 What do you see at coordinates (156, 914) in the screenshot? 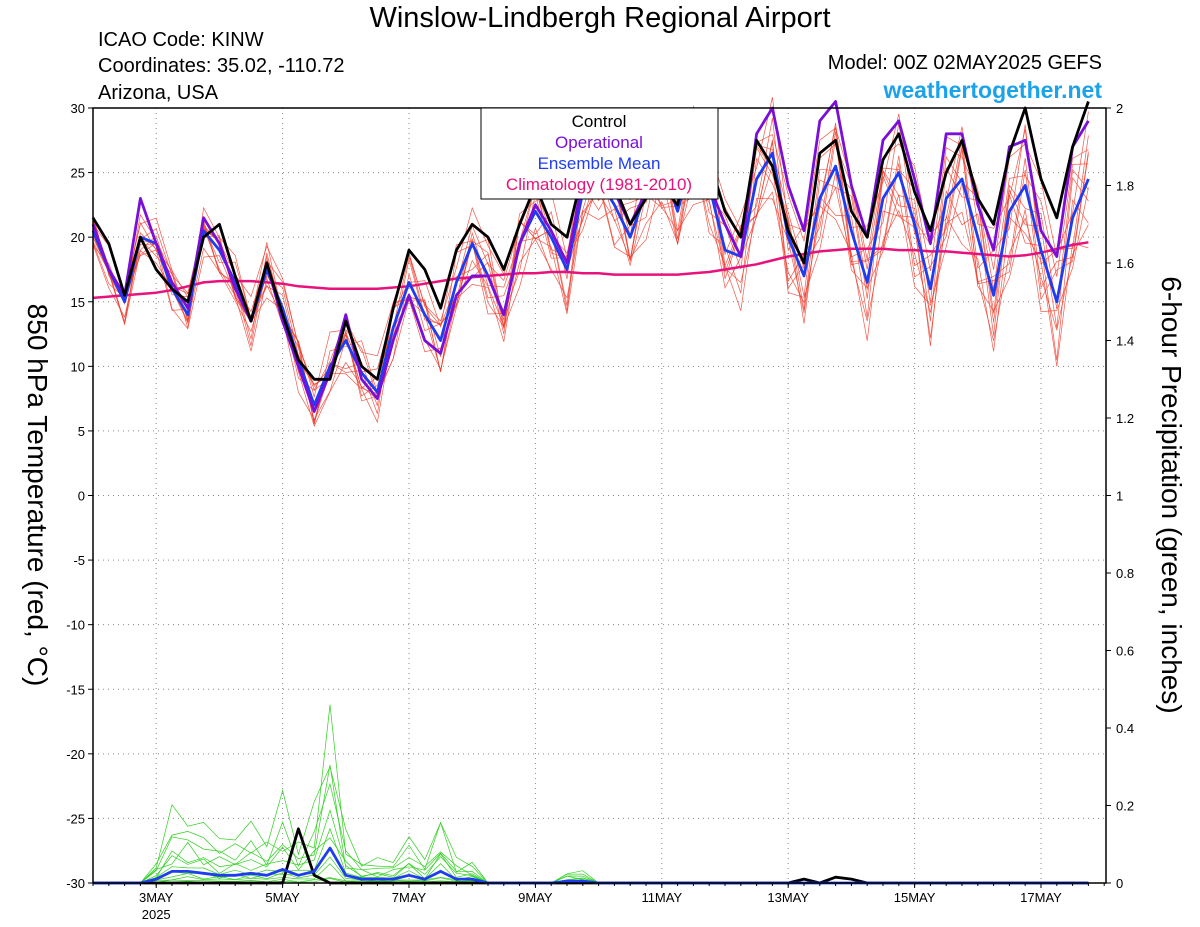
I see `x-tick-sublabel: 2025` at bounding box center [156, 914].